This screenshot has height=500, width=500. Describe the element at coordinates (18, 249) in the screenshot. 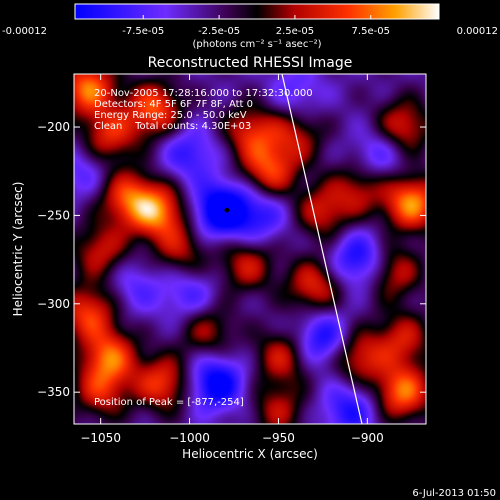

I see `y-axis-label: Heliocentric Y (arcsec)` at that location.